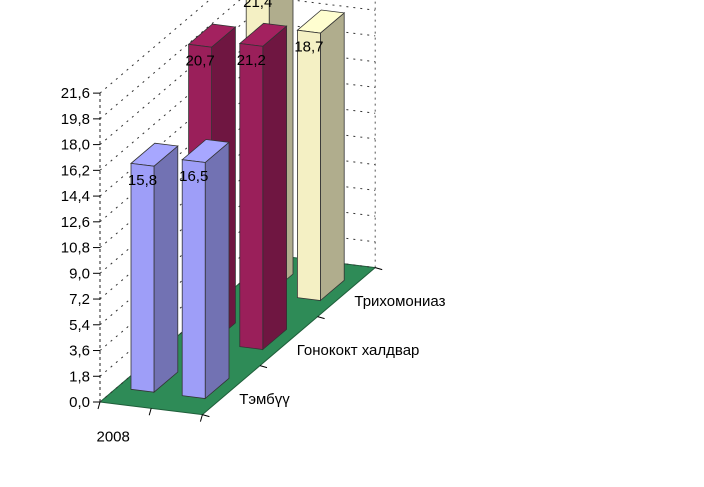  I want to click on y-tick-label: 3,6, so click(79, 351).